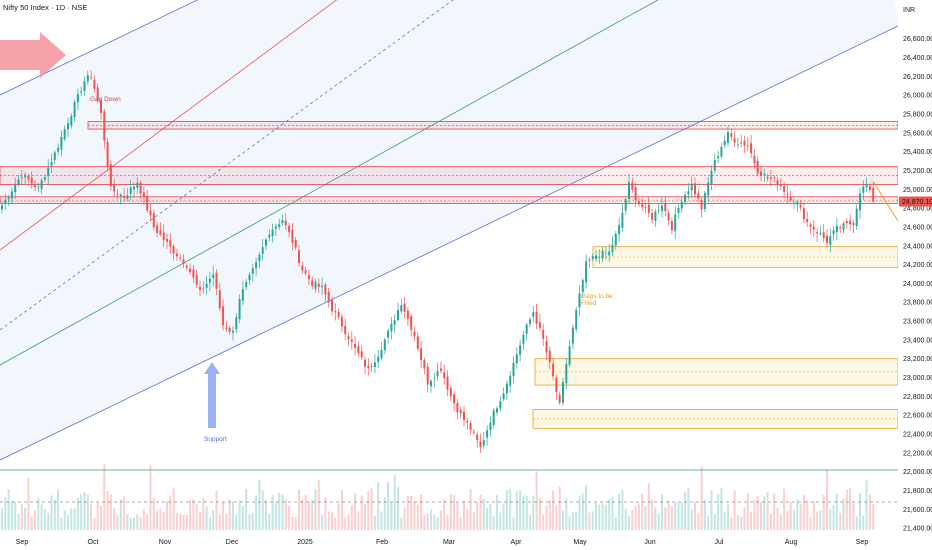 The width and height of the screenshot is (932, 550). What do you see at coordinates (917, 96) in the screenshot?
I see `y-tick-label: 26,000.00` at bounding box center [917, 96].